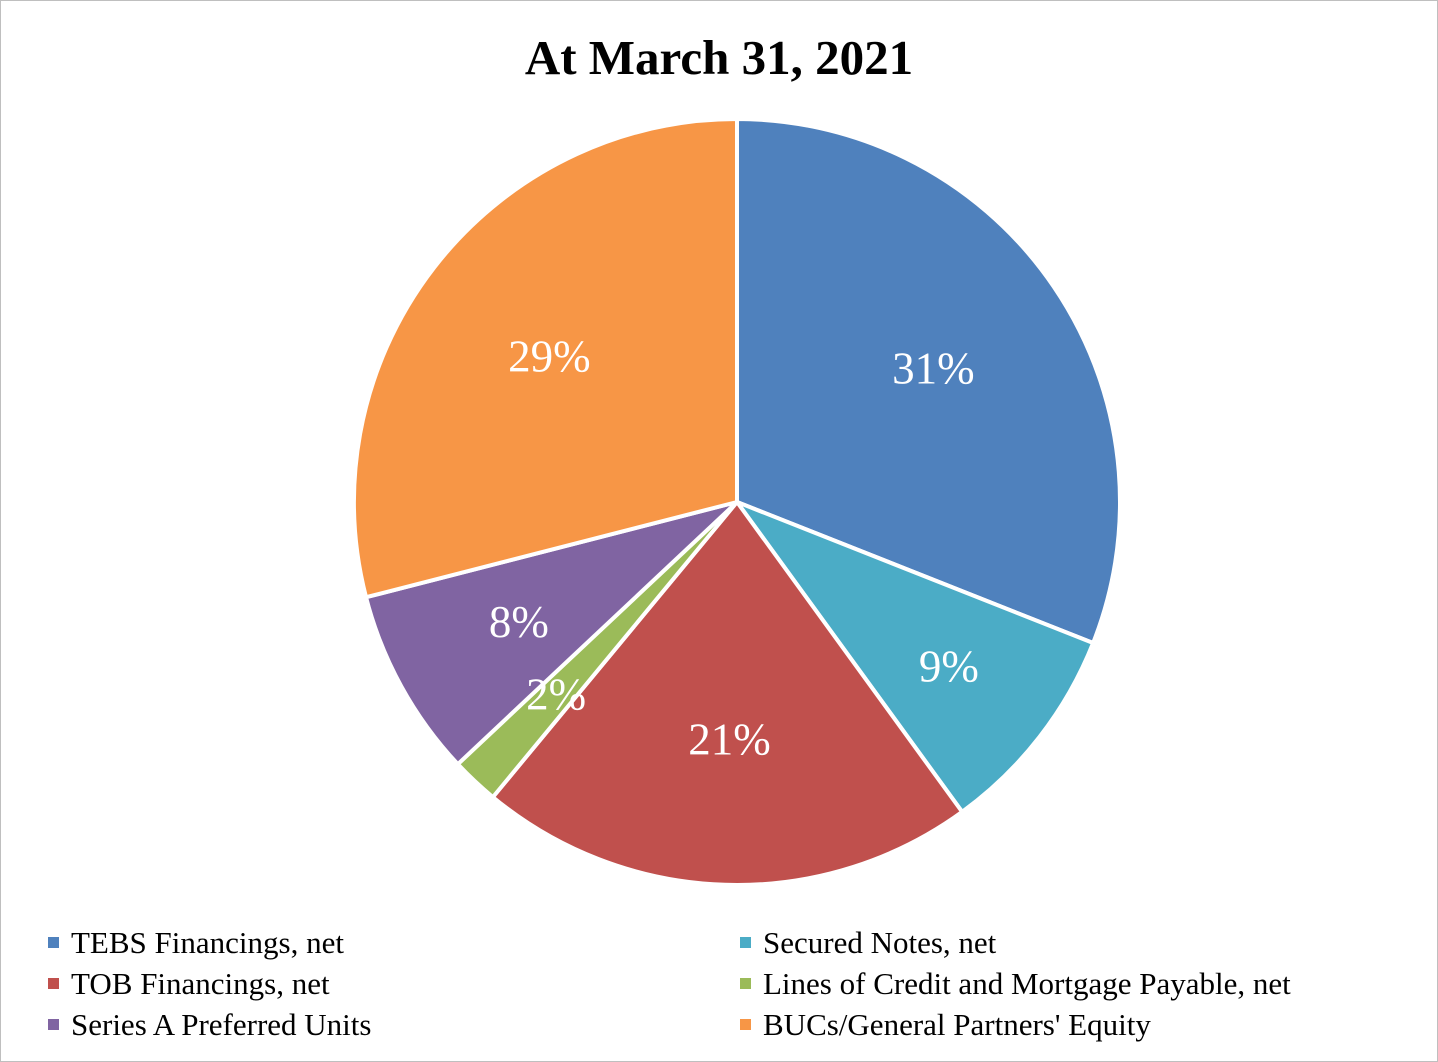 The image size is (1438, 1062). I want to click on slice-data-label-secured-notes-net: 9%, so click(949, 666).